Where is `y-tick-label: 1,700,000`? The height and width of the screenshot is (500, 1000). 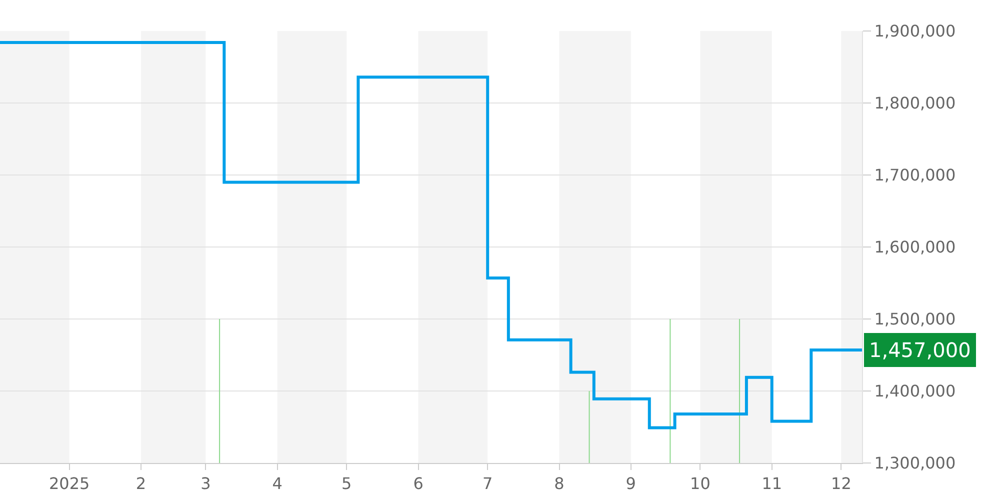 y-tick-label: 1,700,000 is located at coordinates (915, 175).